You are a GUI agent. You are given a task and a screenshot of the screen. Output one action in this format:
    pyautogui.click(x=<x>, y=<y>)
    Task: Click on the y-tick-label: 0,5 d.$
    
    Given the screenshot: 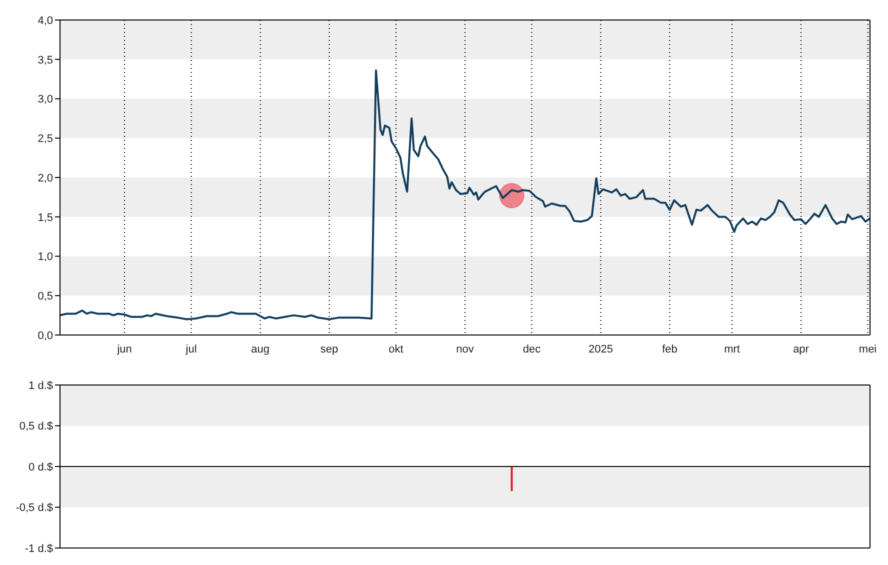 What is the action you would take?
    pyautogui.click(x=36, y=426)
    